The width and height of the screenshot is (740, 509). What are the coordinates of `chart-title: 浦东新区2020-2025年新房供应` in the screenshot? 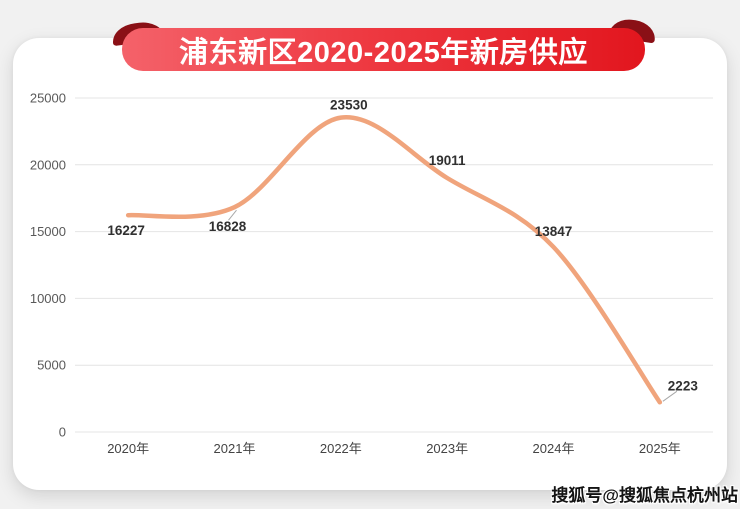 It's located at (383, 52).